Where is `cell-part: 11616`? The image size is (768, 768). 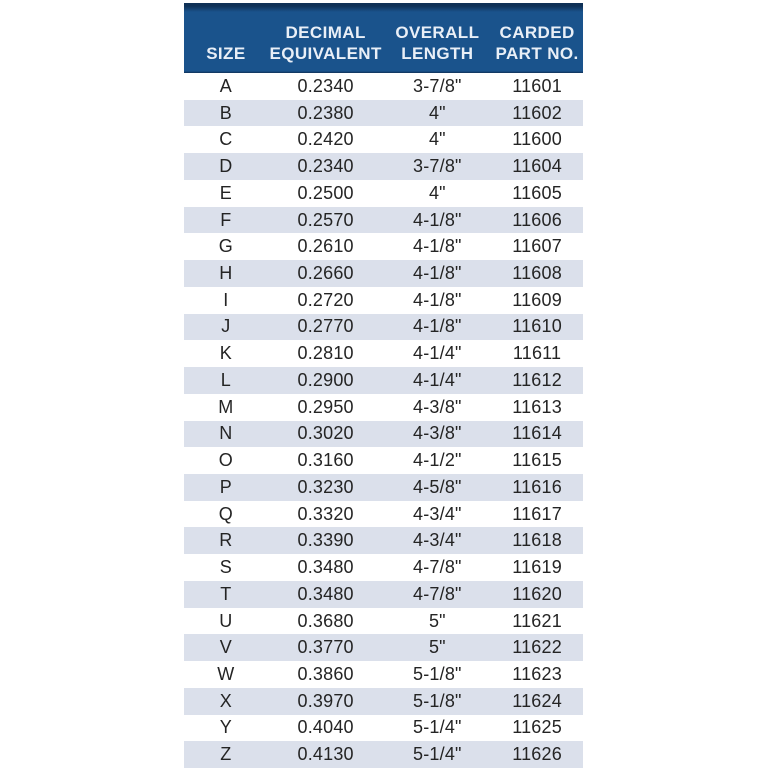 cell-part: 11616 is located at coordinates (537, 486).